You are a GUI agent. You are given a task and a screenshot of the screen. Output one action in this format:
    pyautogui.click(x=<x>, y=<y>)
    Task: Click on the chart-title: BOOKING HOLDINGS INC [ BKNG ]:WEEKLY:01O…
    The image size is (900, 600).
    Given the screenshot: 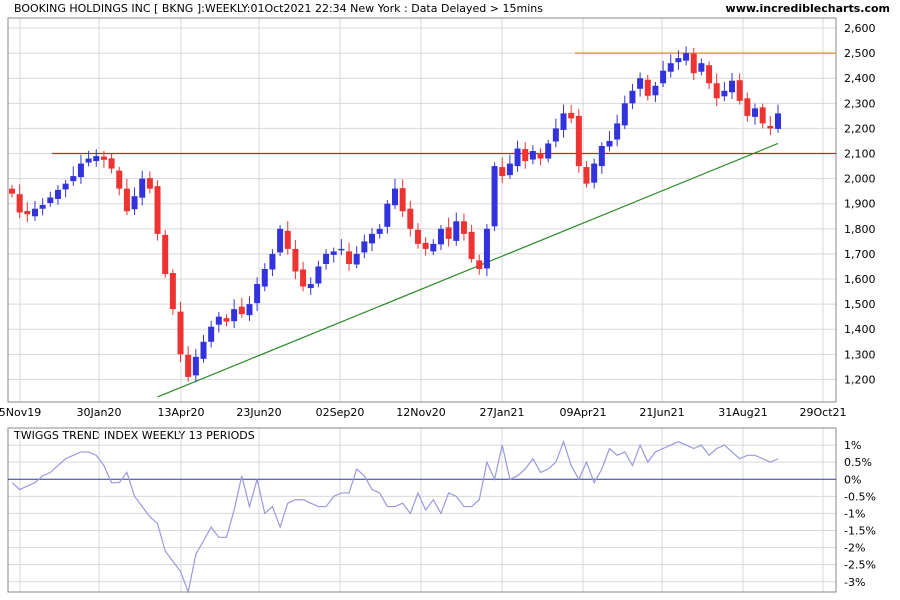 What is the action you would take?
    pyautogui.click(x=278, y=8)
    